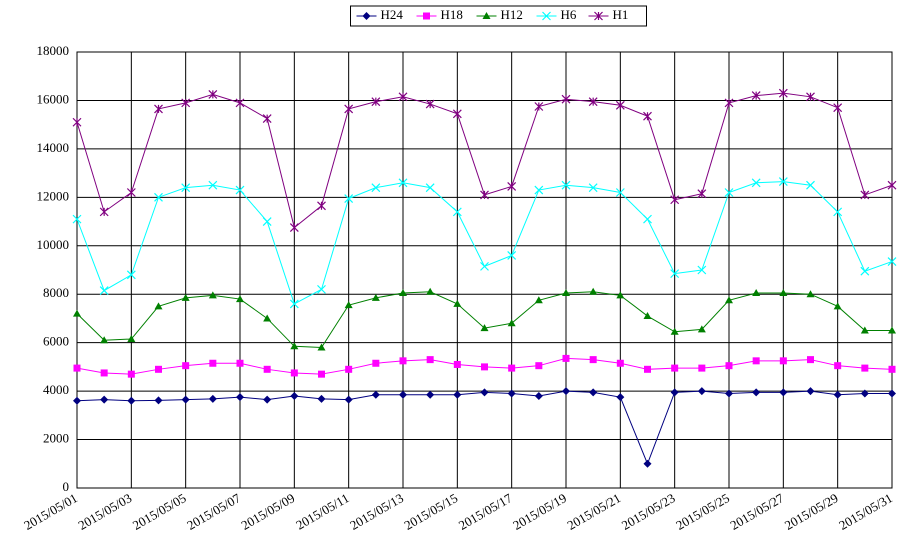 This screenshot has height=543, width=899. What do you see at coordinates (648, 511) in the screenshot?
I see `x-tick-label: 2015/05/23` at bounding box center [648, 511].